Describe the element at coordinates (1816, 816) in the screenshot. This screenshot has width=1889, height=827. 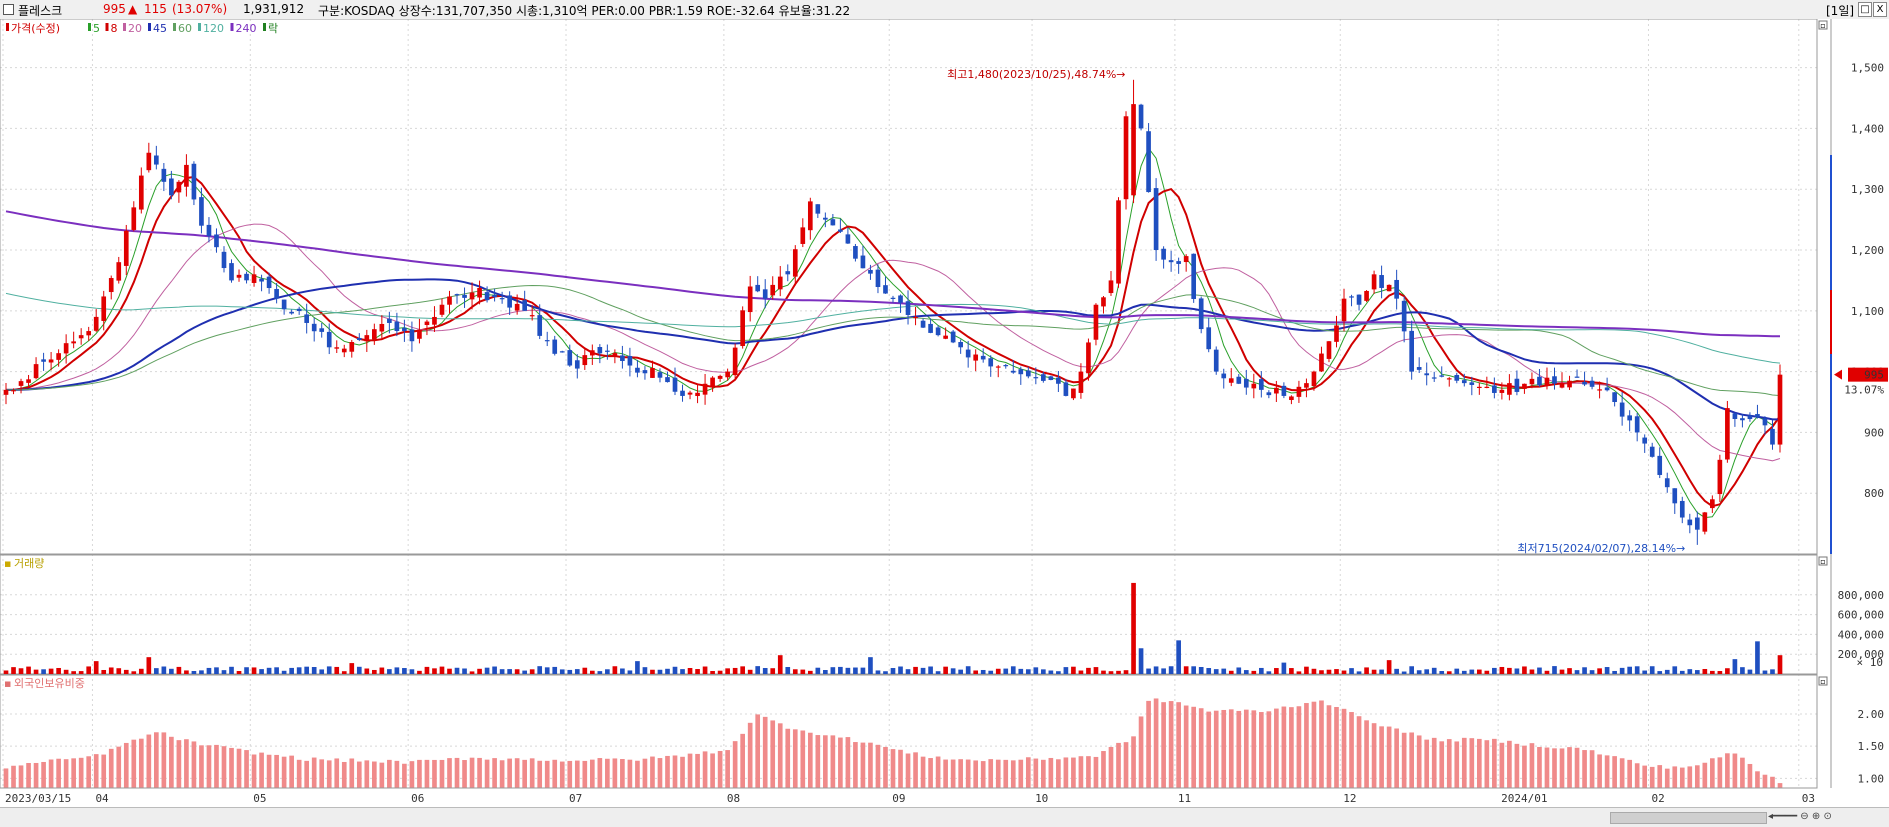
I see `zoom-in-icon: ⊕` at that location.